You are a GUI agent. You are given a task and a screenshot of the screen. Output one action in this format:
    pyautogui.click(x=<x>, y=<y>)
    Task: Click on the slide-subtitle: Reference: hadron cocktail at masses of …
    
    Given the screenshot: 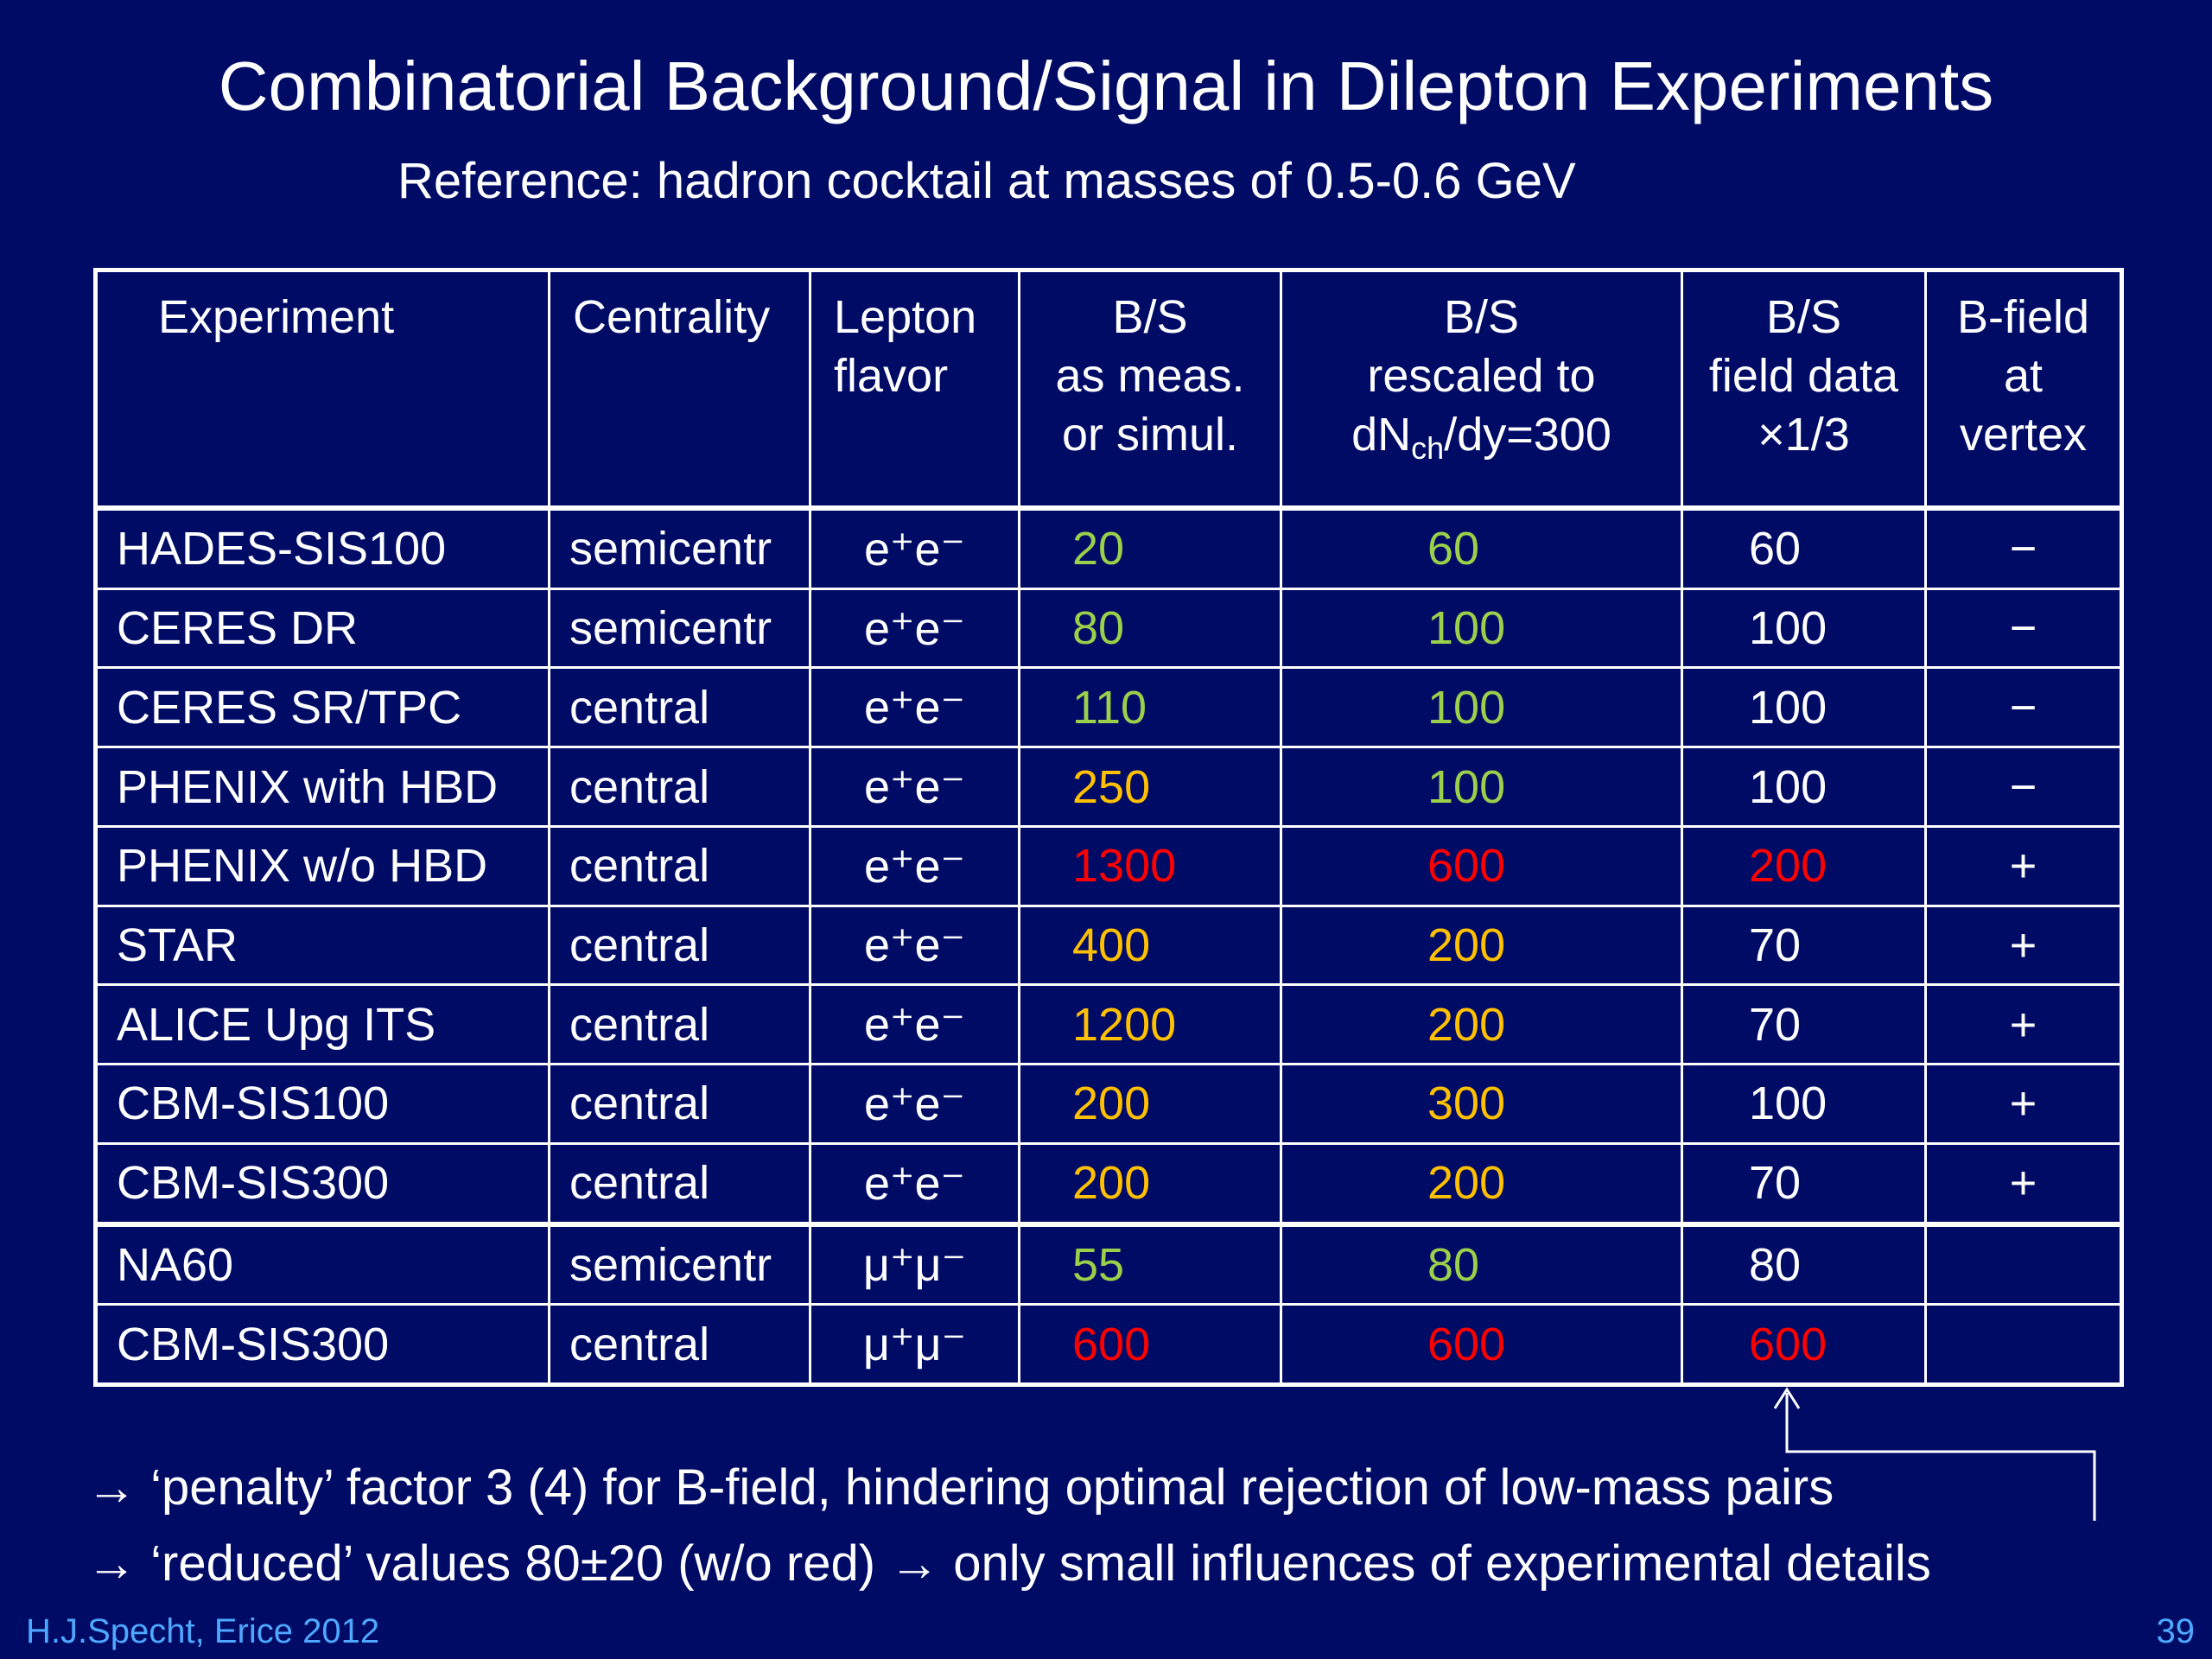 What is the action you would take?
    pyautogui.click(x=986, y=181)
    